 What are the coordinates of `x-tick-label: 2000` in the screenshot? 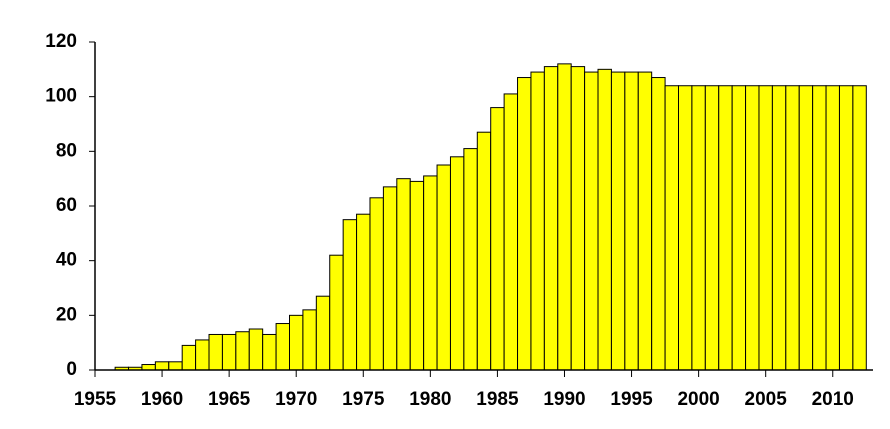 It's located at (698, 399).